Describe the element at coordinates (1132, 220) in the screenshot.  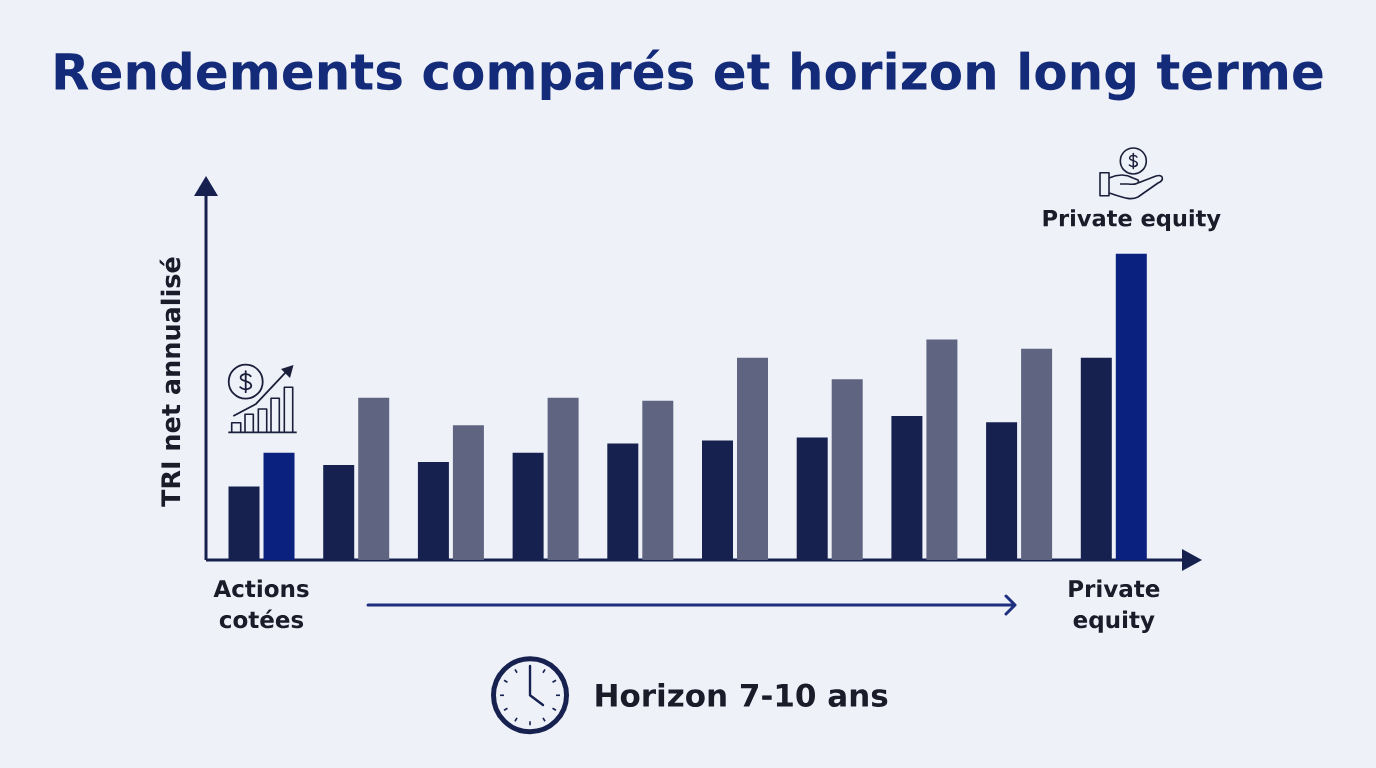
I see `text: Private equity` at that location.